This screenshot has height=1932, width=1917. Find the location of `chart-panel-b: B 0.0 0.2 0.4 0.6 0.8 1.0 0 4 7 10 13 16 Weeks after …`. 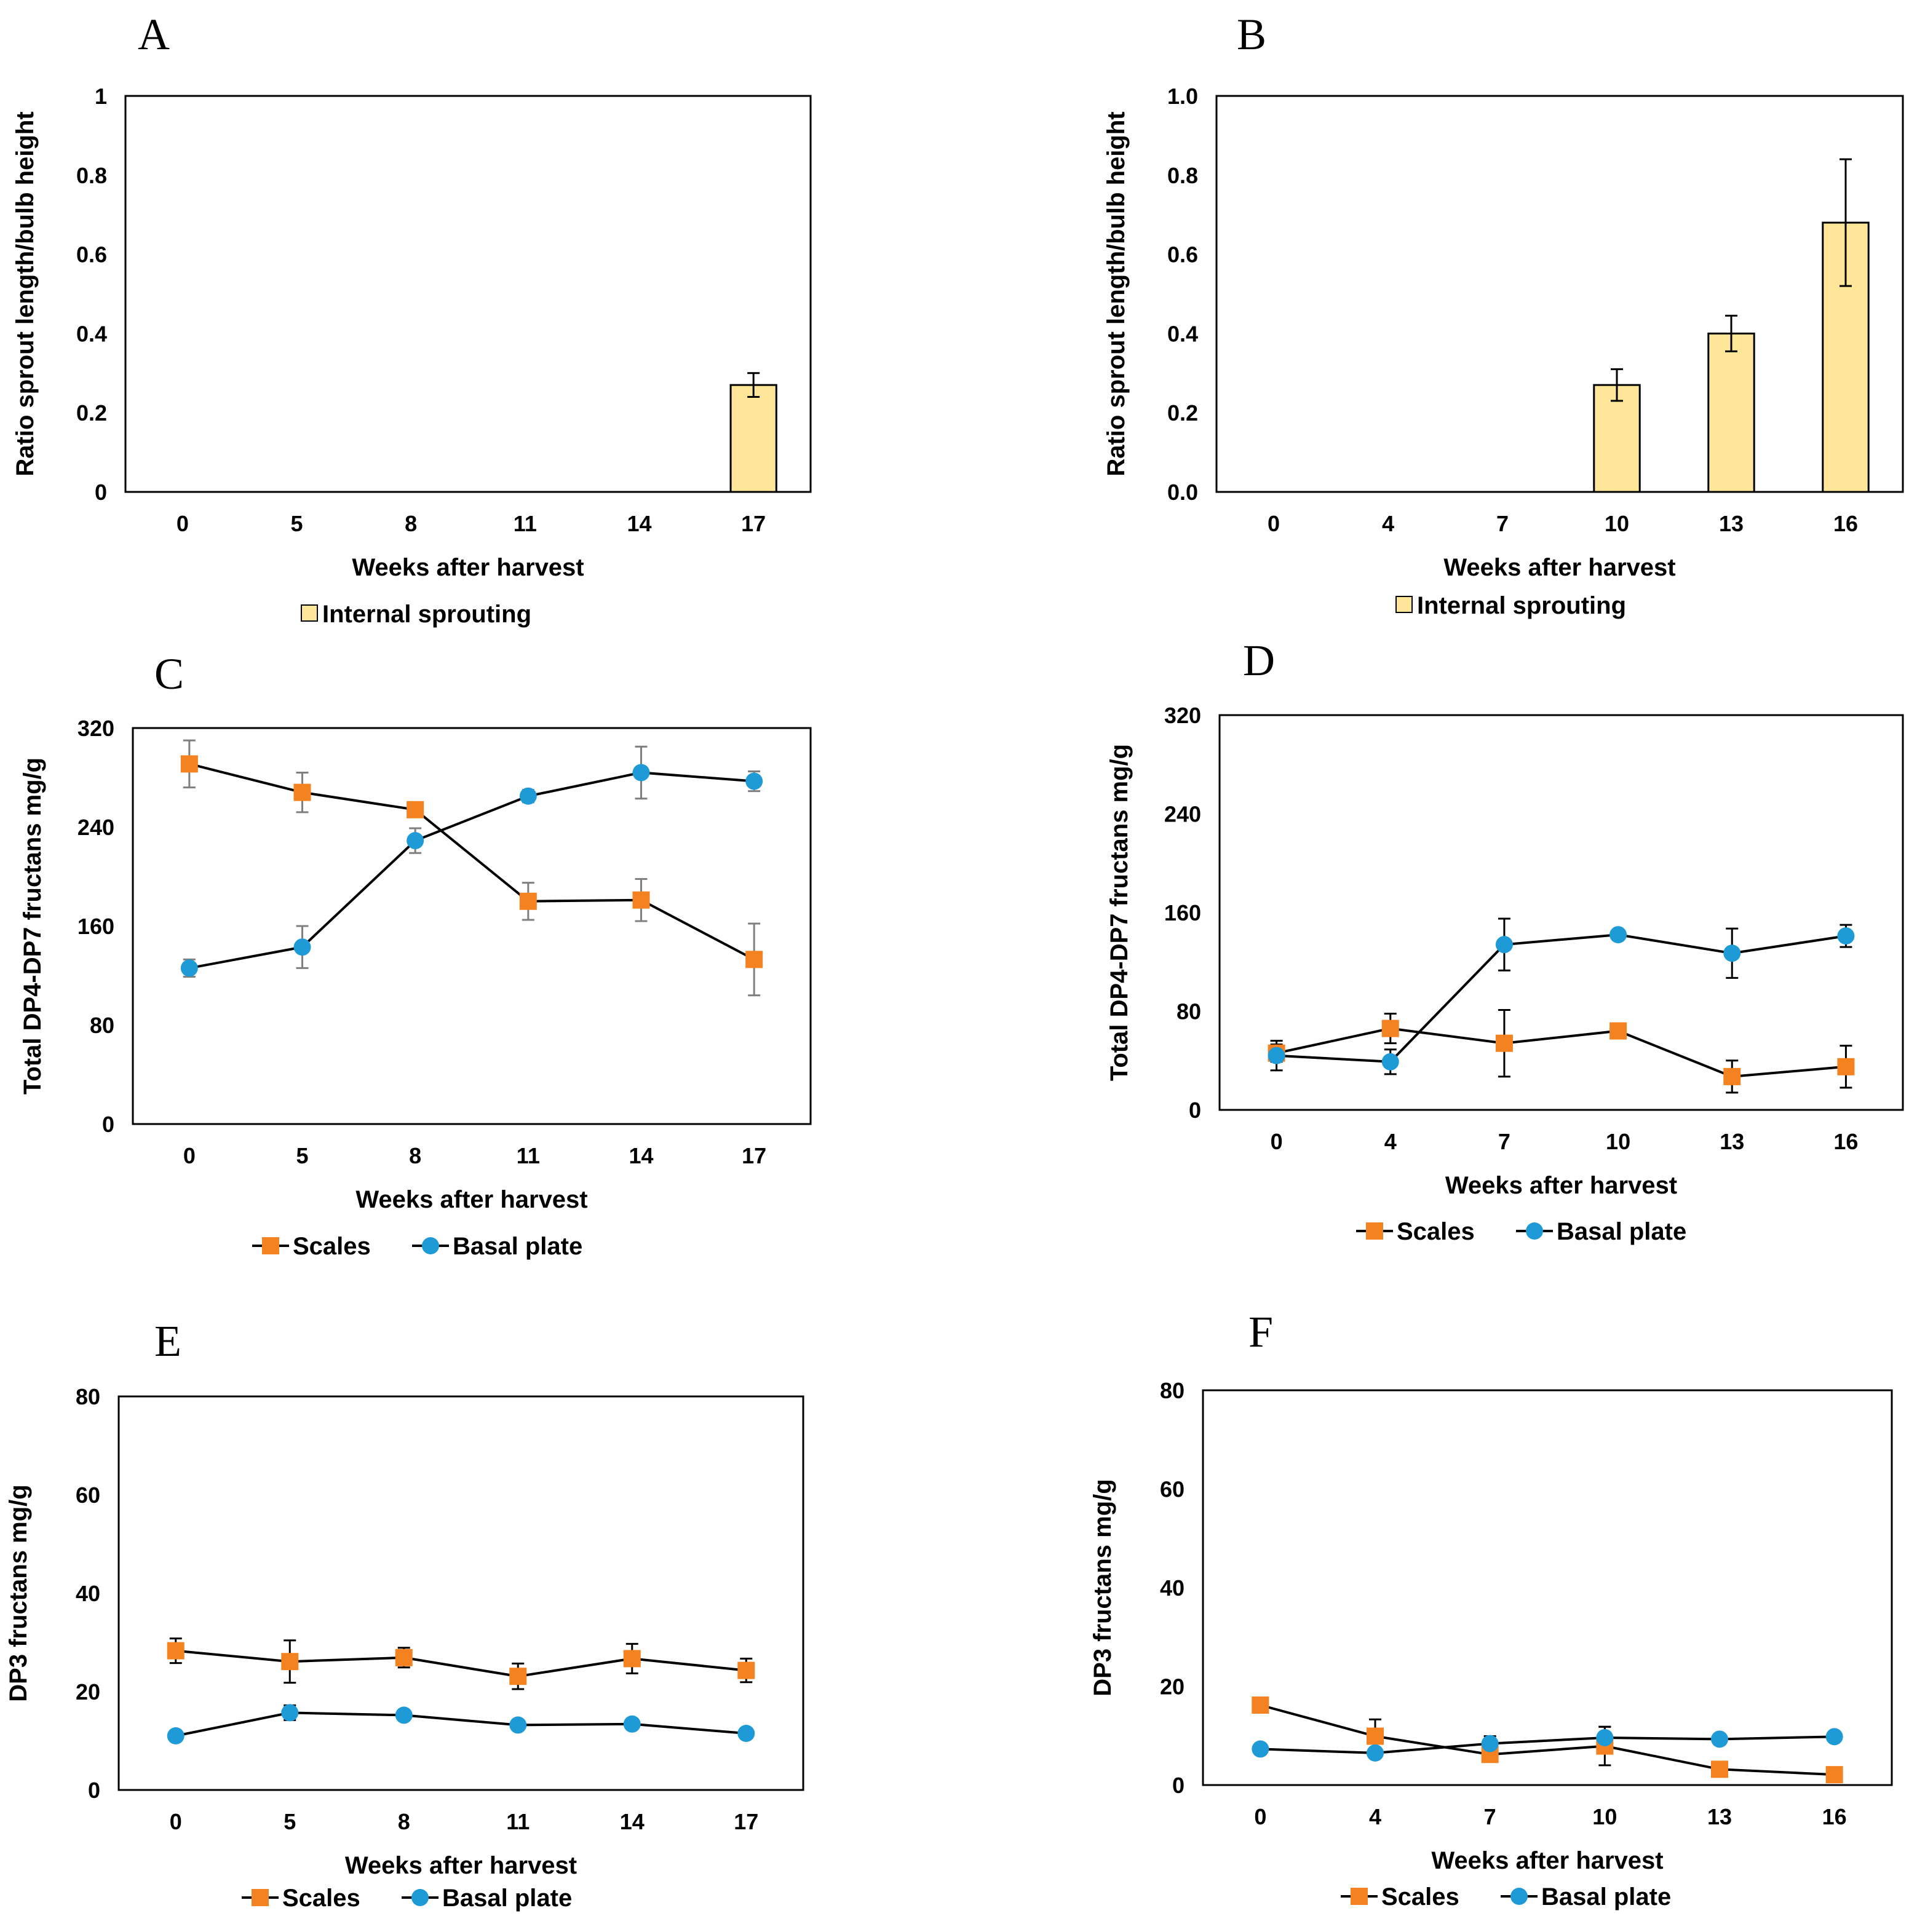

chart-panel-b: B 0.0 0.2 0.4 0.6 0.8 1.0 0 4 7 10 13 16 Weeks after … is located at coordinates (1503, 314).